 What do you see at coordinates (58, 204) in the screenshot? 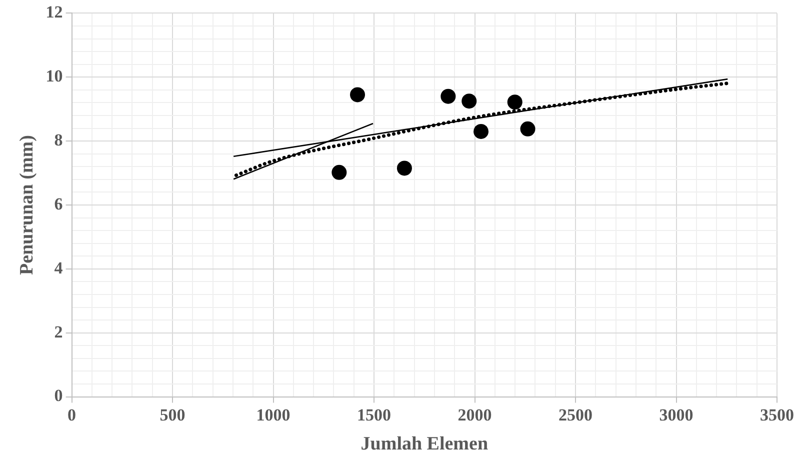
I see `y-tick-label: 6` at bounding box center [58, 204].